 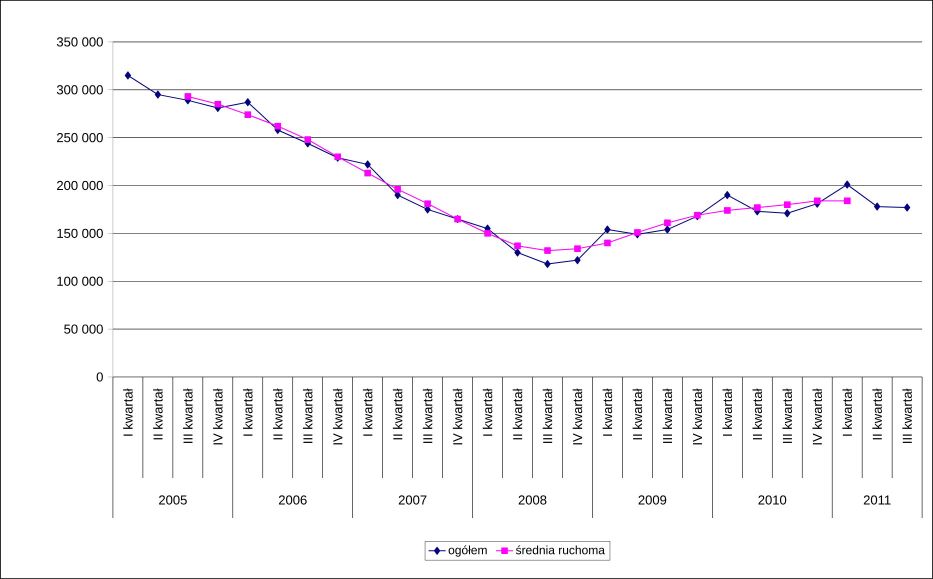 I want to click on y-tick-label: 250 000, so click(x=80, y=137).